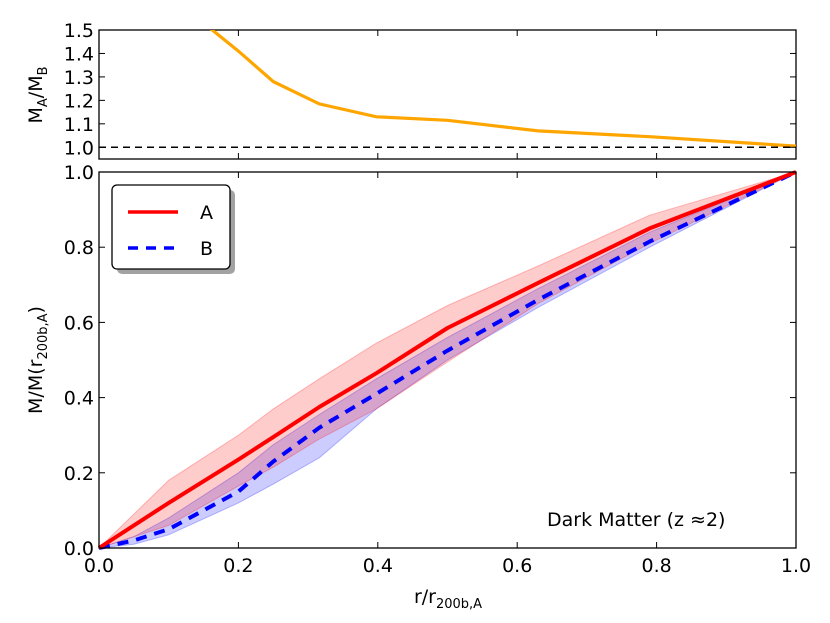 This screenshot has height=623, width=830. I want to click on ratio-y-axis-label: MA/MB, so click(38, 94).